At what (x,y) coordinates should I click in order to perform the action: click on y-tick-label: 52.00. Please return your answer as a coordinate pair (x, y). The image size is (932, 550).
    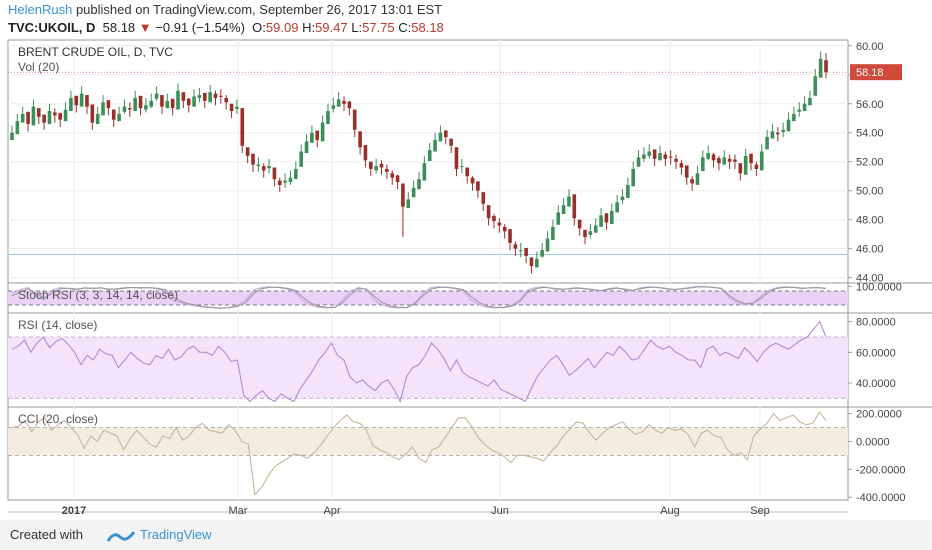
    Looking at the image, I should click on (870, 163).